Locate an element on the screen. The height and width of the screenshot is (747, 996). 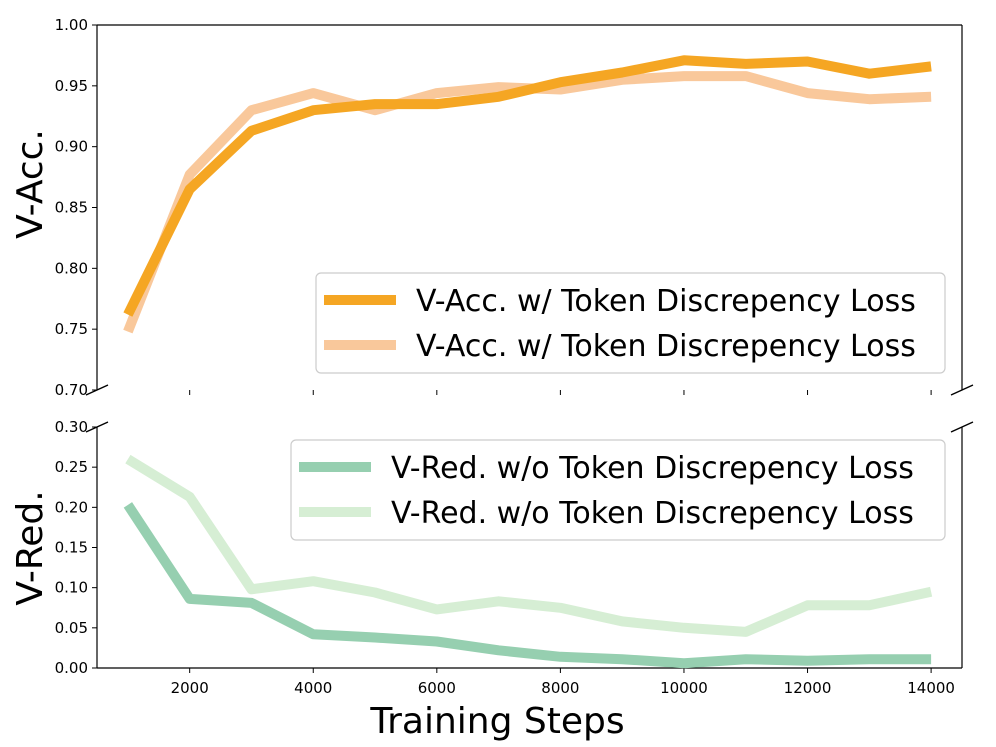
v-red-ytick-label: 0.05 is located at coordinates (71, 628).